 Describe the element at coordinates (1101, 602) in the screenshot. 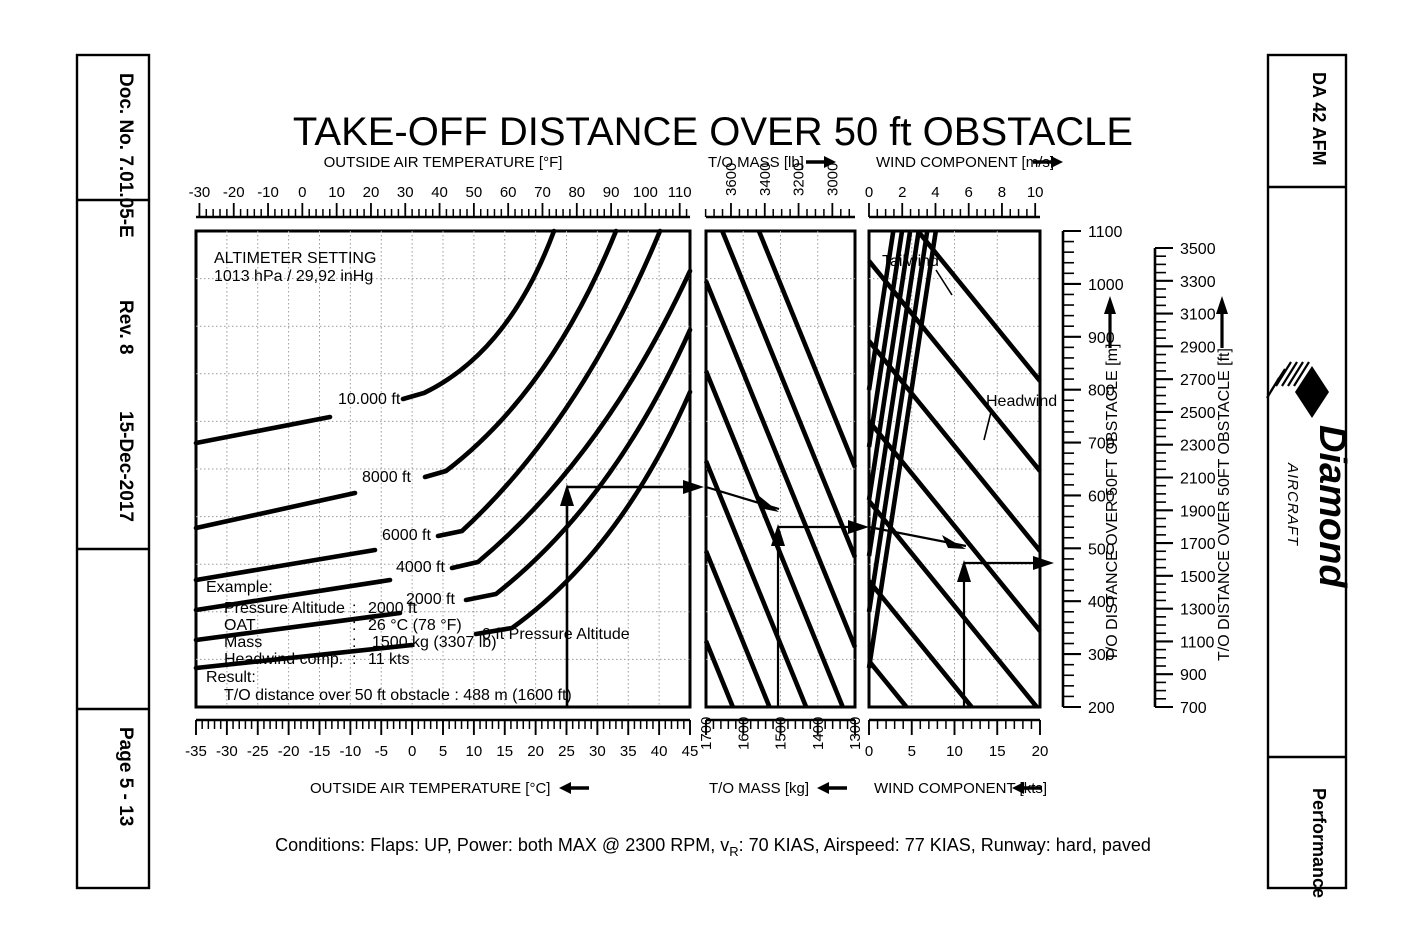

I see `svg-text: 400` at that location.